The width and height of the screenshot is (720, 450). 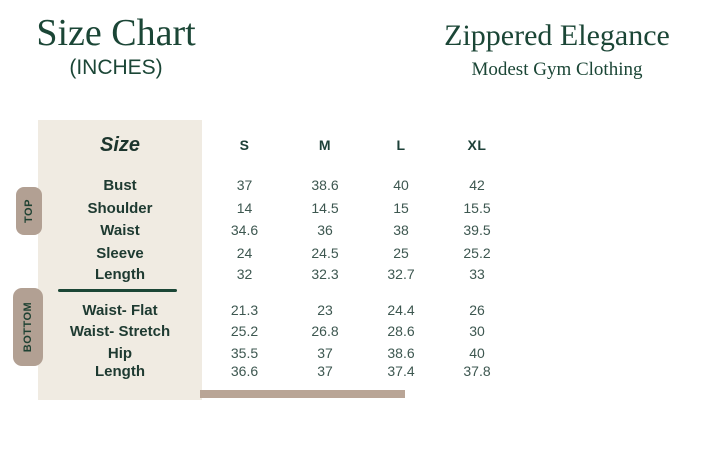 I want to click on cell-value: 33, so click(x=477, y=274).